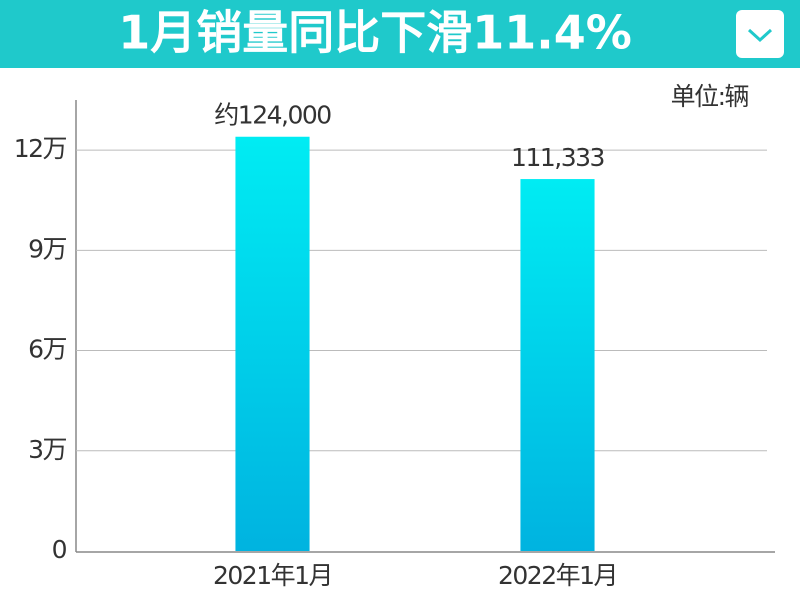  What do you see at coordinates (47, 449) in the screenshot?
I see `y-tick-label: 3万` at bounding box center [47, 449].